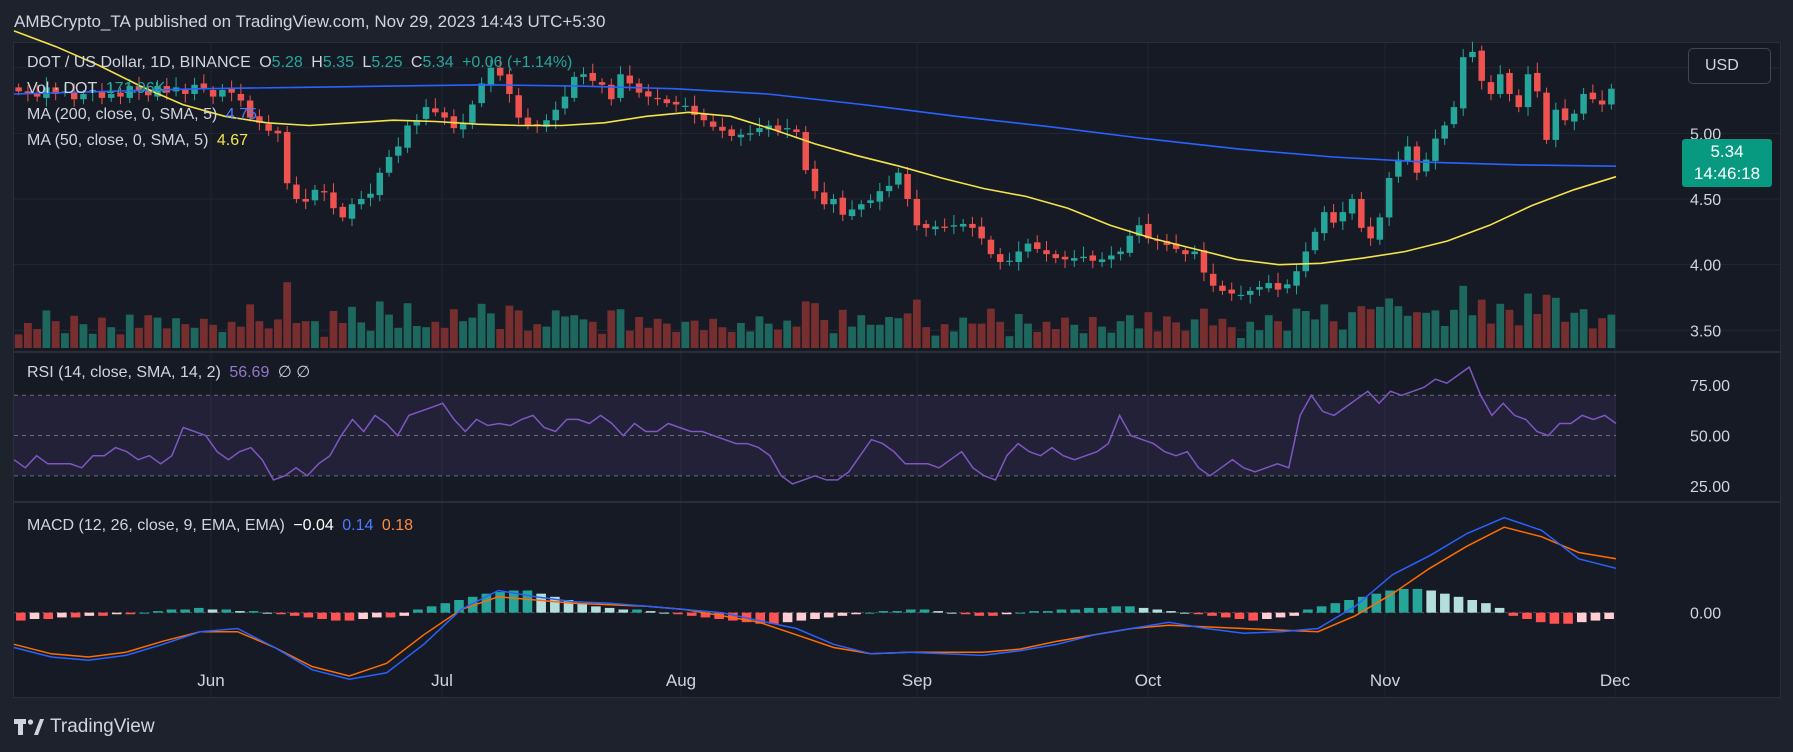 This screenshot has width=1793, height=752. Describe the element at coordinates (139, 141) in the screenshot. I see `legend-ma50-row: MA (50, close, 0, SMA, 5) 4.67` at that location.